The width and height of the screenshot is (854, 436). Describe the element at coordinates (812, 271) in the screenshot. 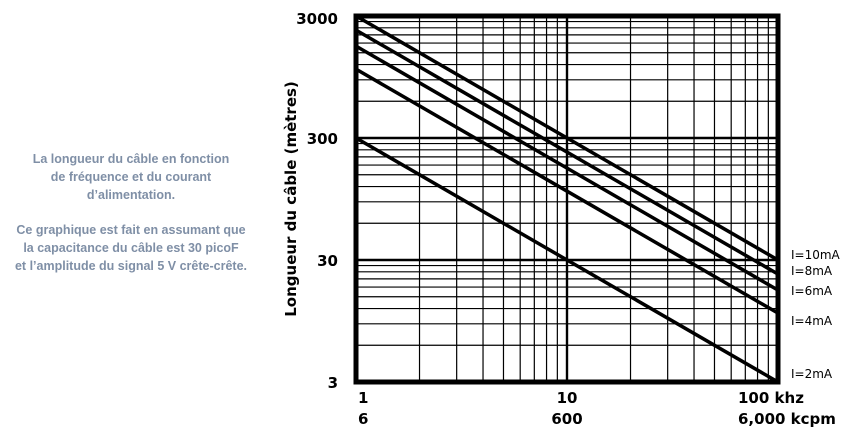

I see `series-label: I=8mA` at that location.